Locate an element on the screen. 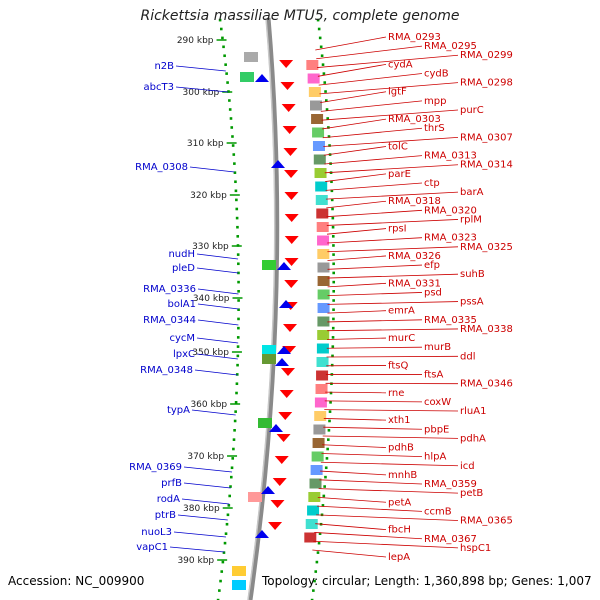  left-gene-label: lpxC is located at coordinates (184, 354).